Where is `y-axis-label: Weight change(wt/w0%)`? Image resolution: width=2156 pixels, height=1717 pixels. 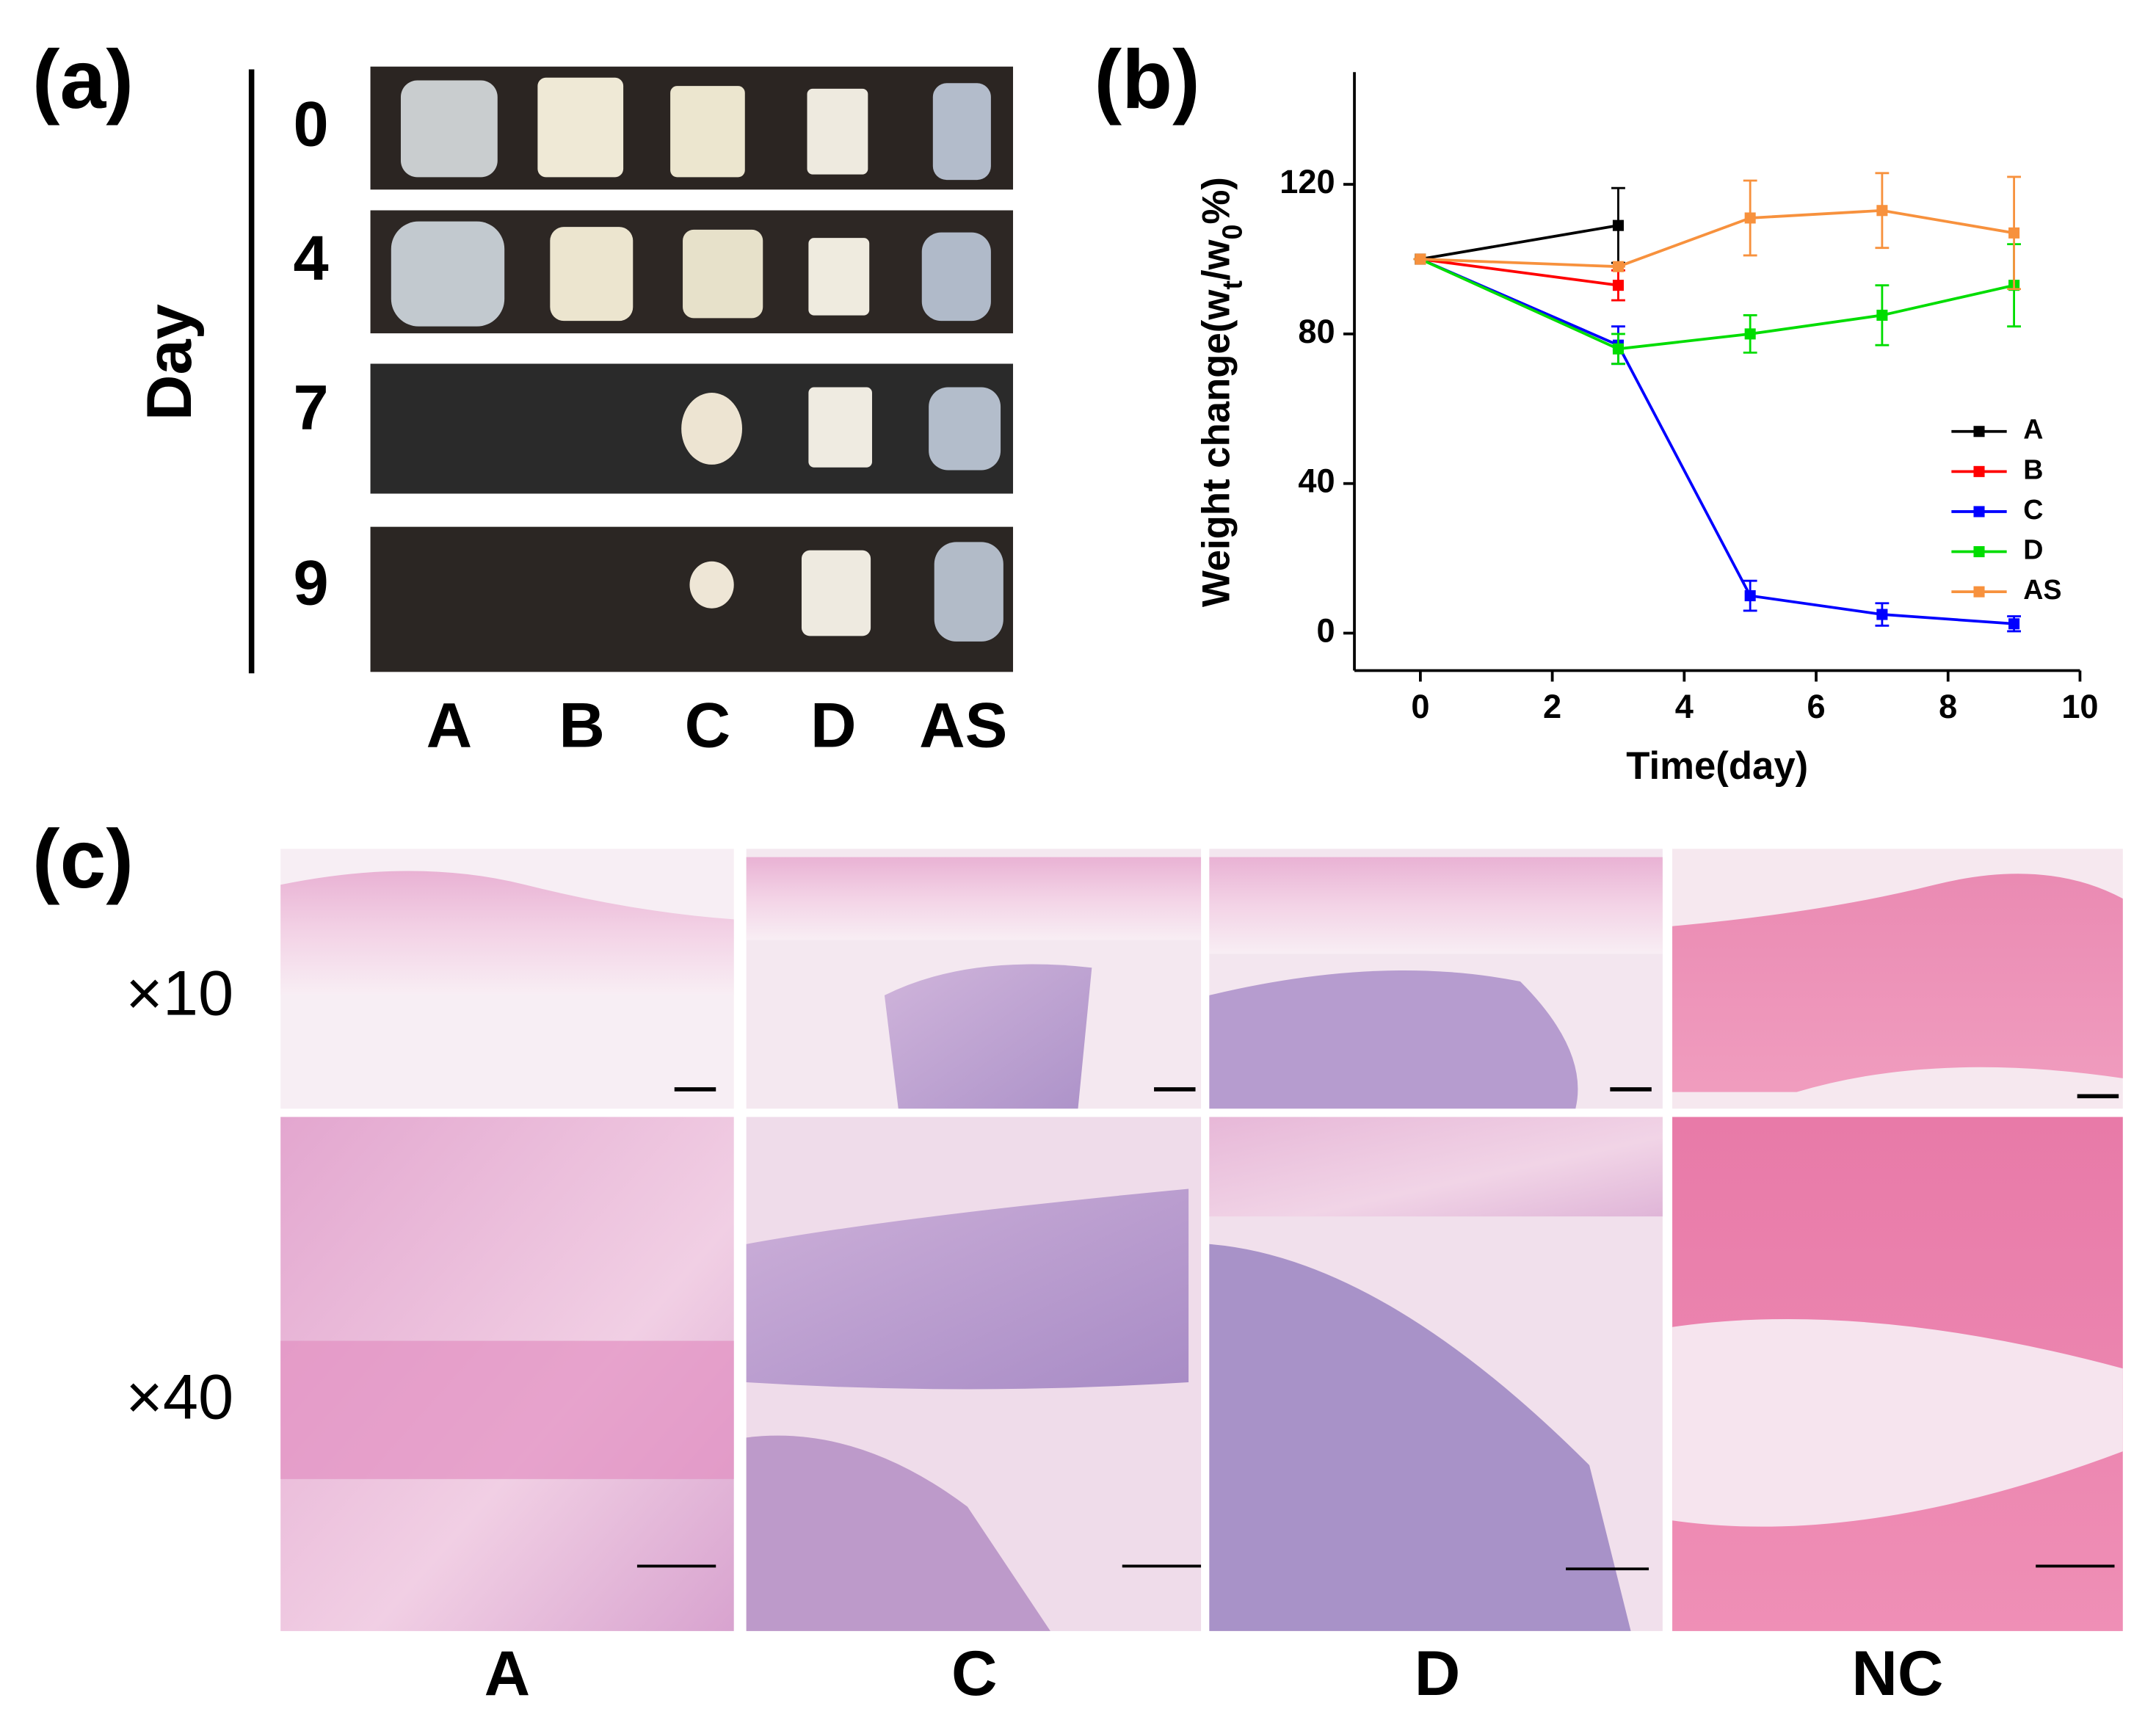
y-axis-label: Weight change(wt/w0%) is located at coordinates (1220, 392).